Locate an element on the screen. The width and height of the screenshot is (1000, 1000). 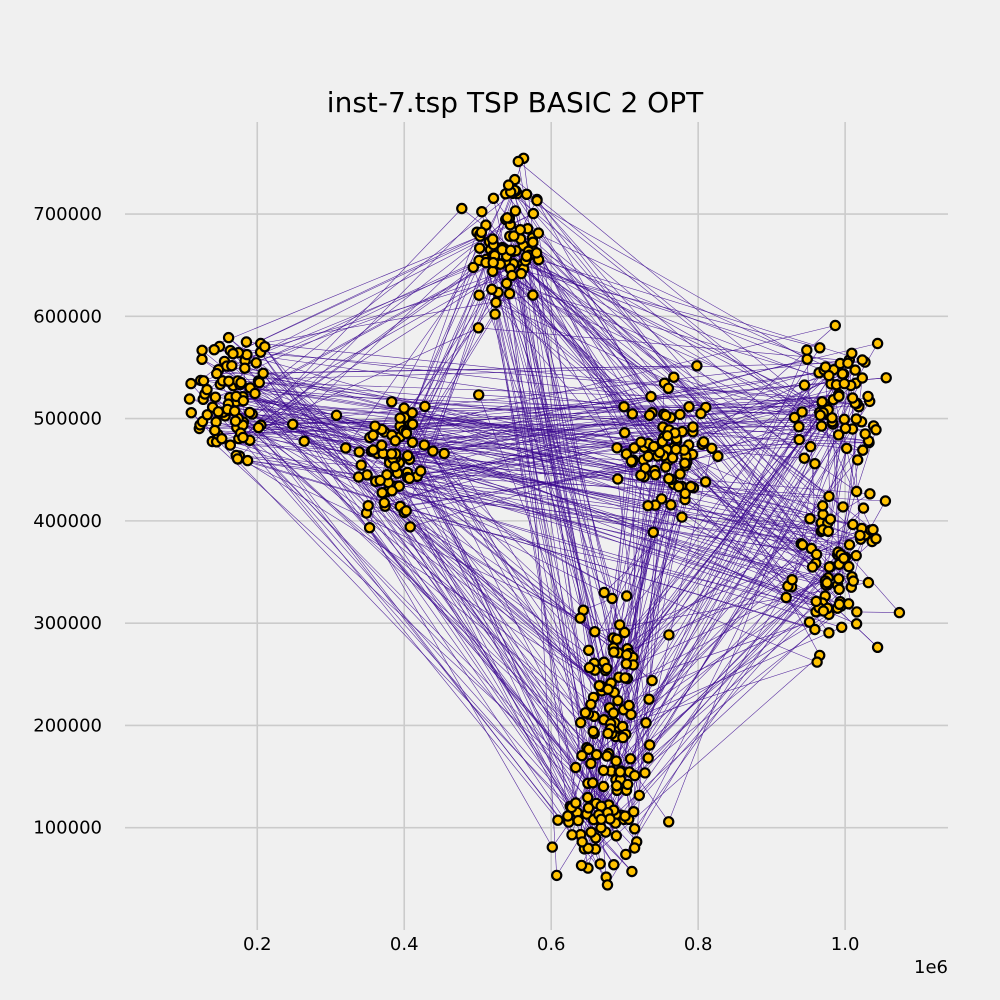
x-tick-label: 1.0 is located at coordinates (845, 944).